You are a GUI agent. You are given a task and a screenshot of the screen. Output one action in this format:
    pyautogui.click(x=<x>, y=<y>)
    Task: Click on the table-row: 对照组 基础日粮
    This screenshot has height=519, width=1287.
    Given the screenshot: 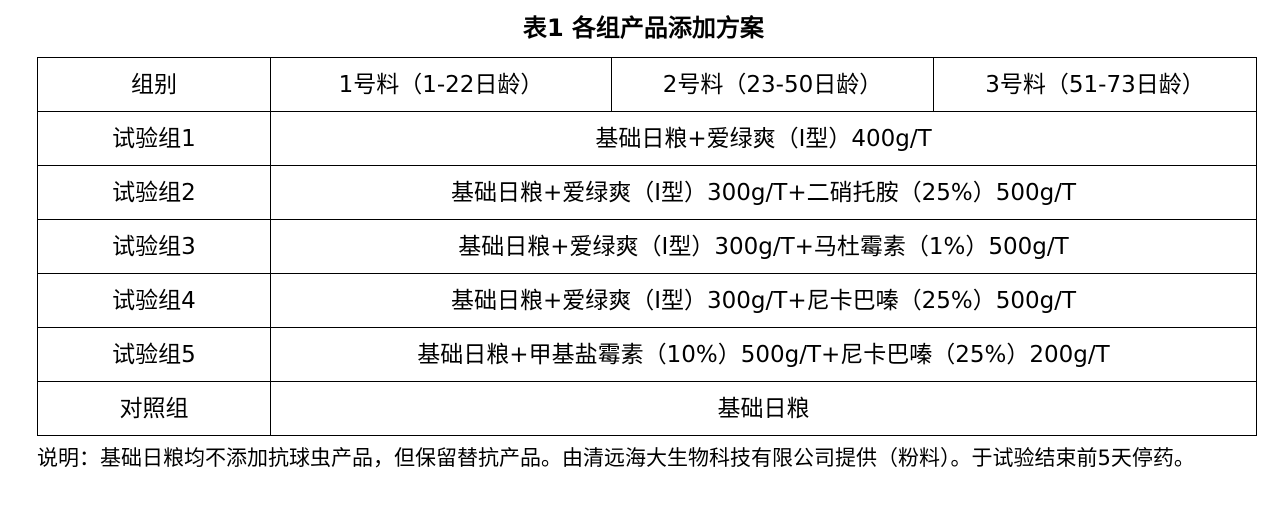 What is the action you would take?
    pyautogui.click(x=647, y=408)
    